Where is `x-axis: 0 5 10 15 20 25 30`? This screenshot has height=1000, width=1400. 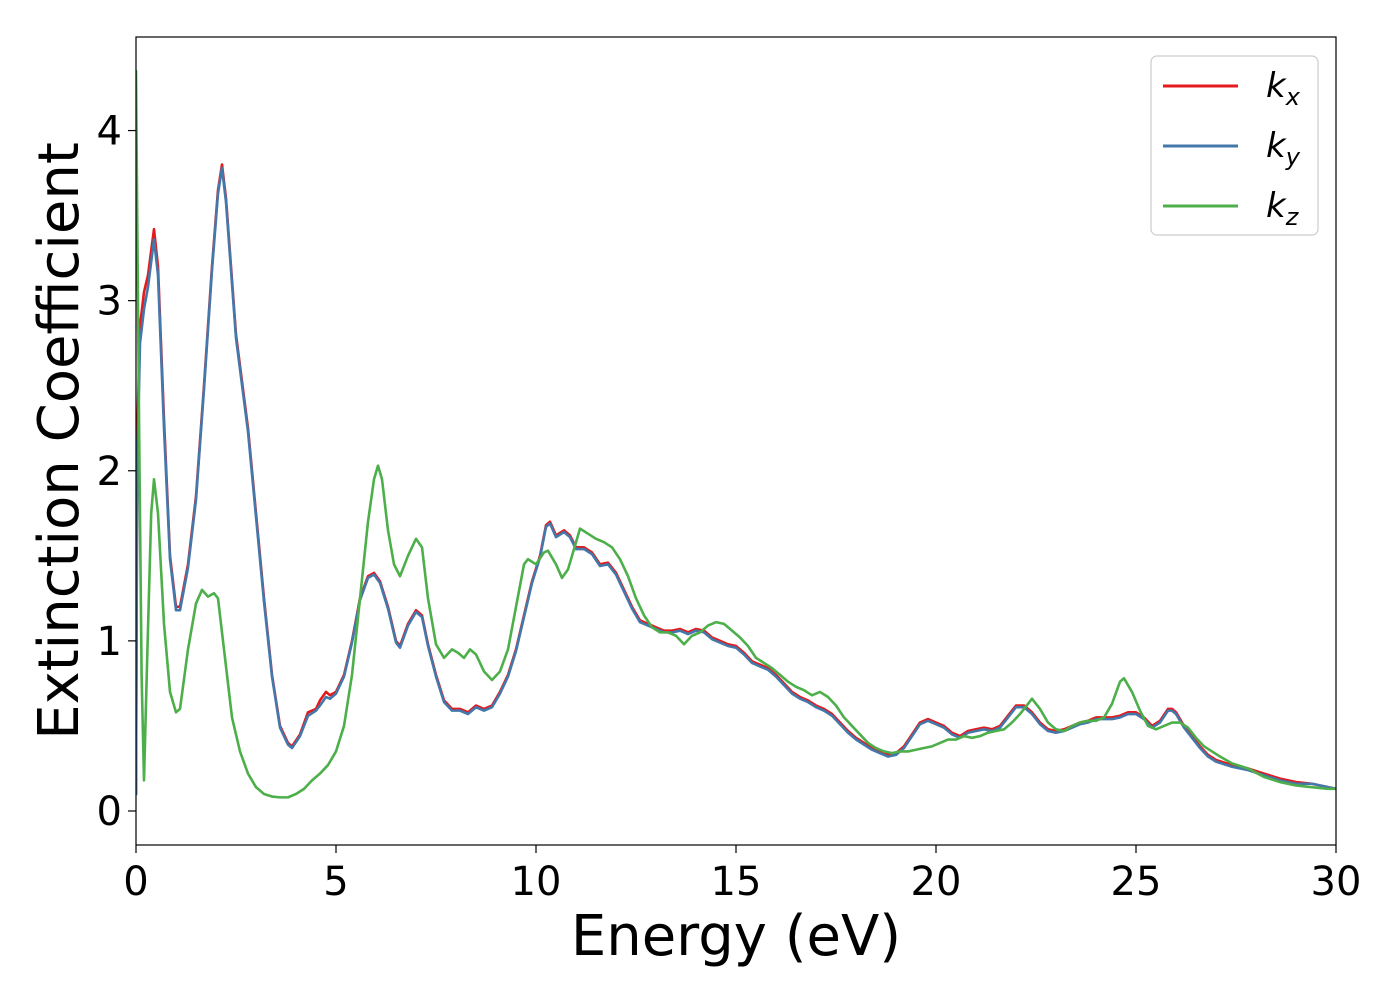
x-axis: 0 5 10 15 20 25 30 is located at coordinates (742, 875).